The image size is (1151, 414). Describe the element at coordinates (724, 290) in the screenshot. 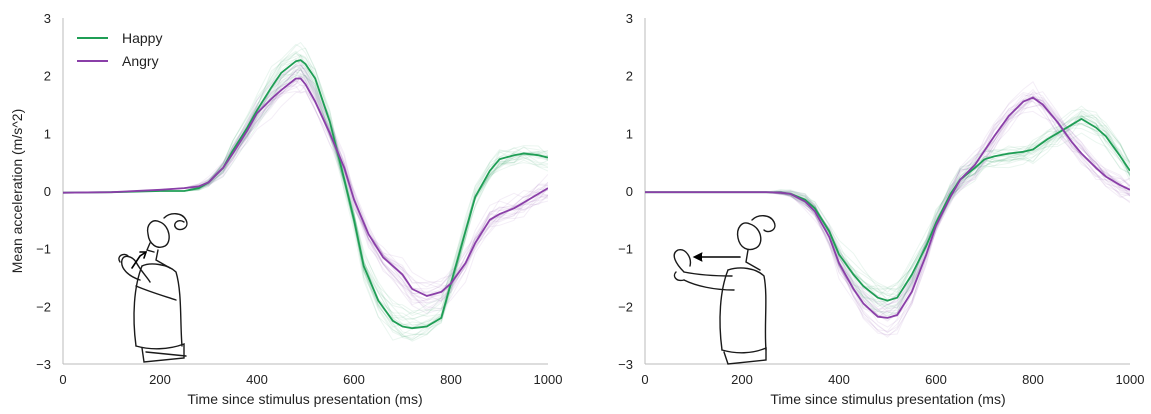

I see `person-gesture-sketch-away` at that location.